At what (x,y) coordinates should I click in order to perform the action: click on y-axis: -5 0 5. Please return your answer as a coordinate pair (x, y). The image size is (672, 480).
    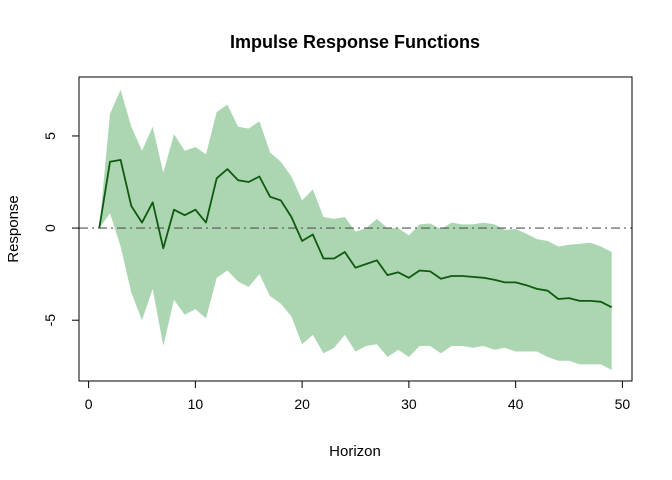
    Looking at the image, I should click on (61, 229).